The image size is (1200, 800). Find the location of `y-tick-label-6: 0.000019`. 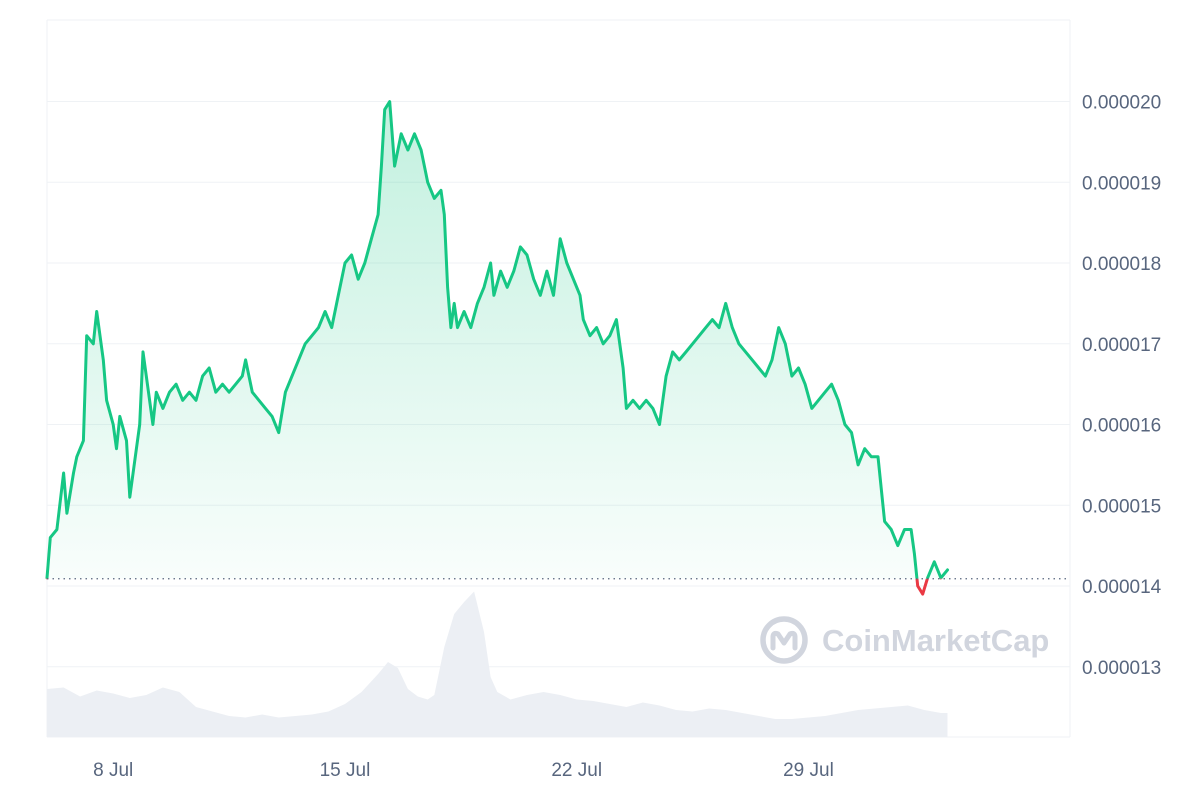

y-tick-label-6: 0.000019 is located at coordinates (1121, 183).